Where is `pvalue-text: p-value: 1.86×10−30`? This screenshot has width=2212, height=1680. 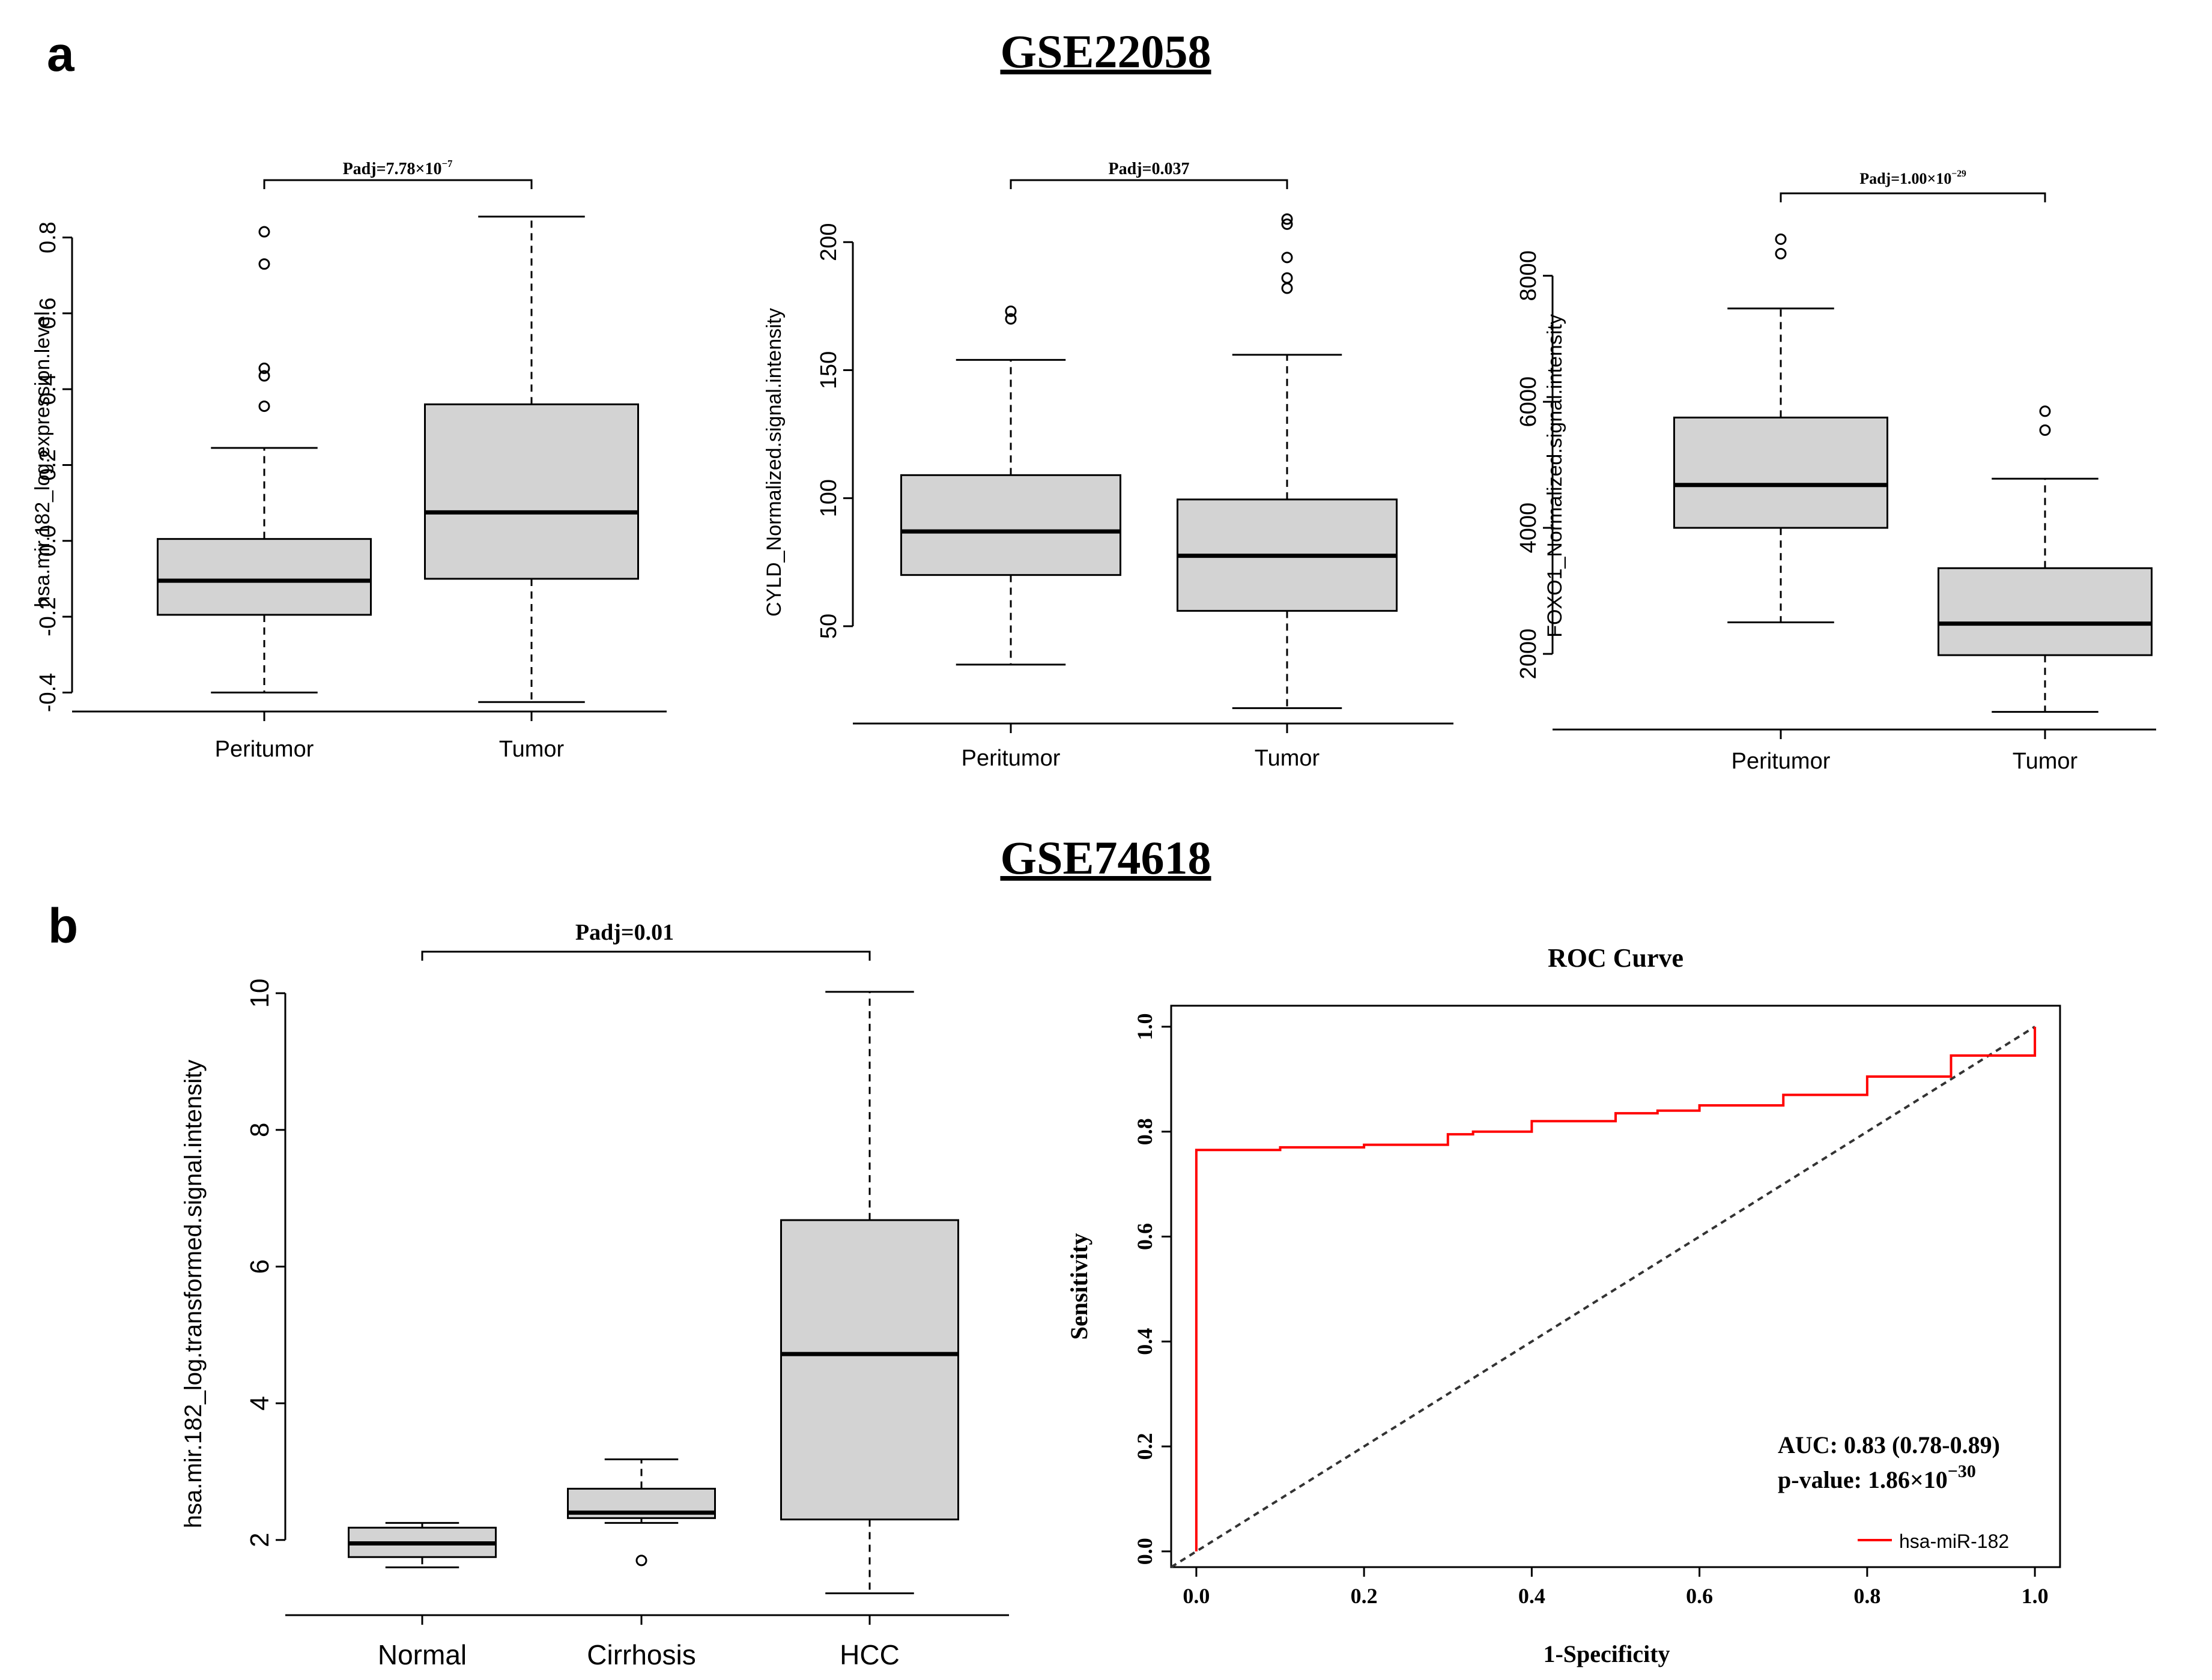
pvalue-text: p-value: 1.86×10−30 is located at coordinates (1877, 1477).